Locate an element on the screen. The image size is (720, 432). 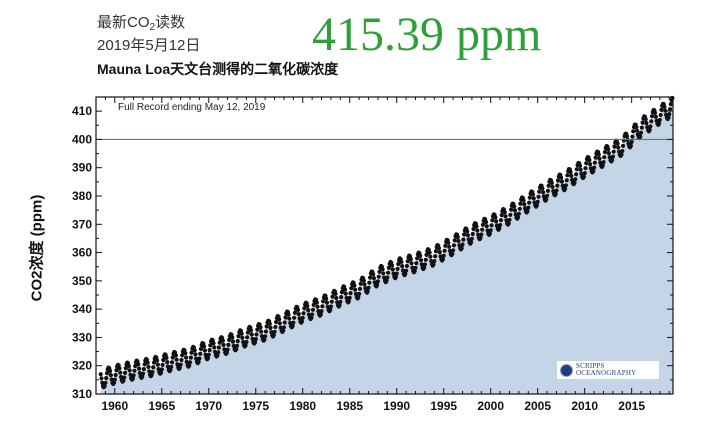
y-tick-label: 340 is located at coordinates (82, 309).